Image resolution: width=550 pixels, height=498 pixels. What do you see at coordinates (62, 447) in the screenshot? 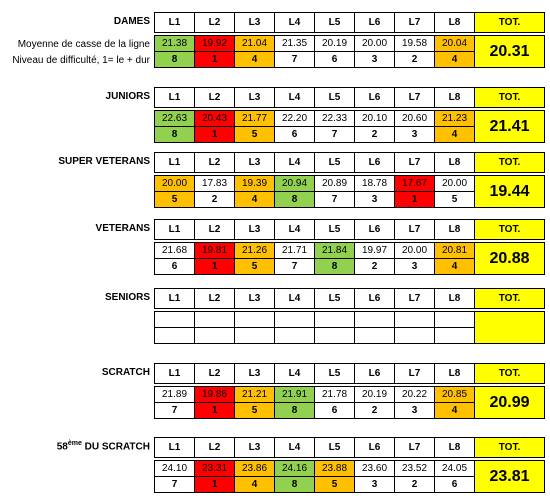
I see `label-part: 58` at bounding box center [62, 447].